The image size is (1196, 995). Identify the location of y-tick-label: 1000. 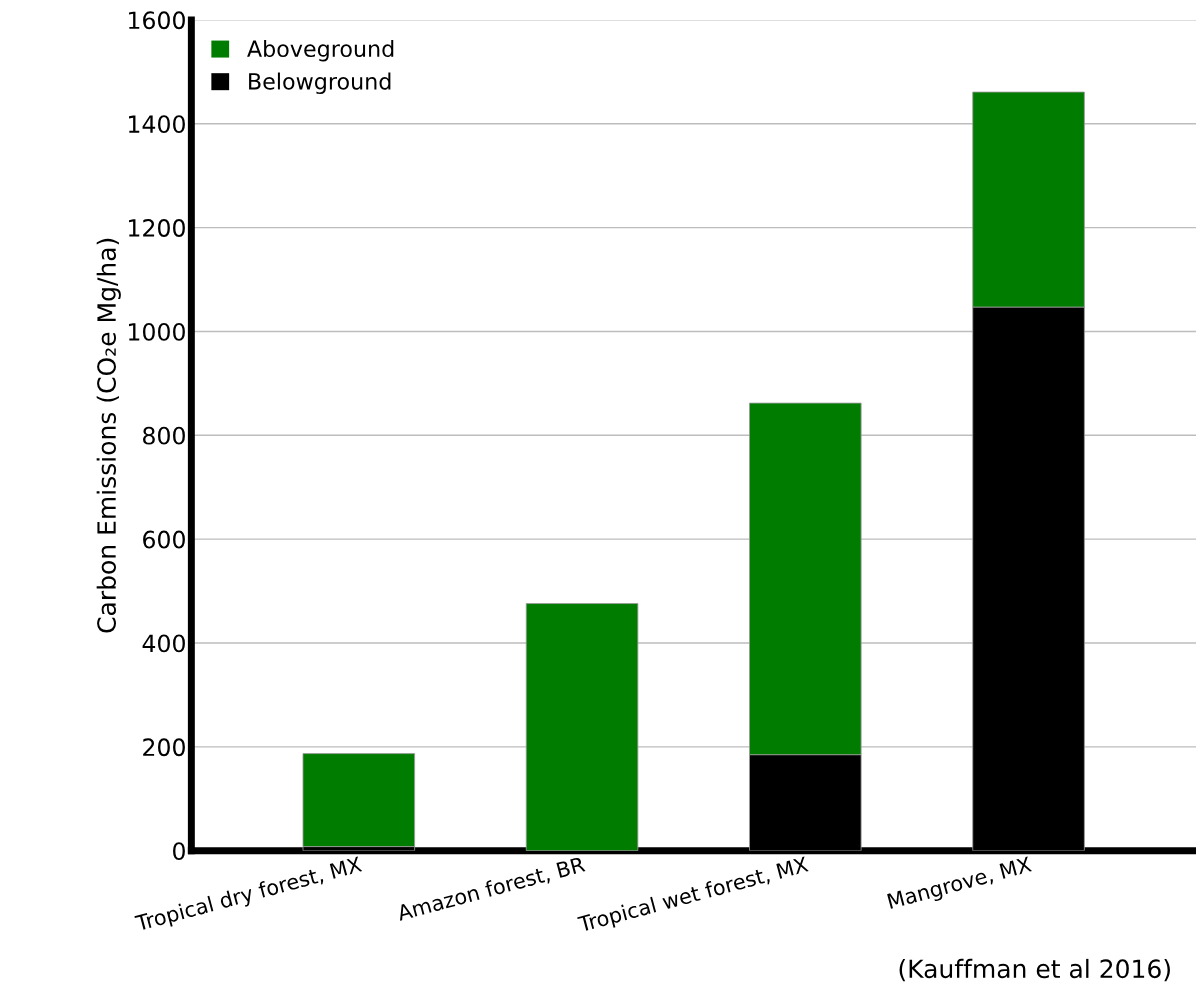
(157, 331).